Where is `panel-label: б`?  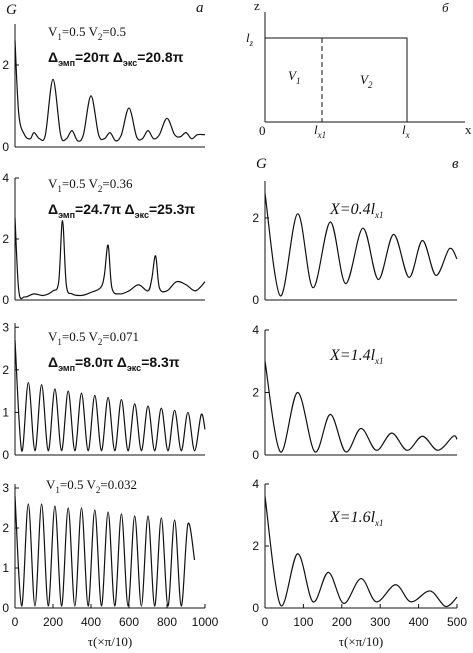 panel-label: б is located at coordinates (445, 7).